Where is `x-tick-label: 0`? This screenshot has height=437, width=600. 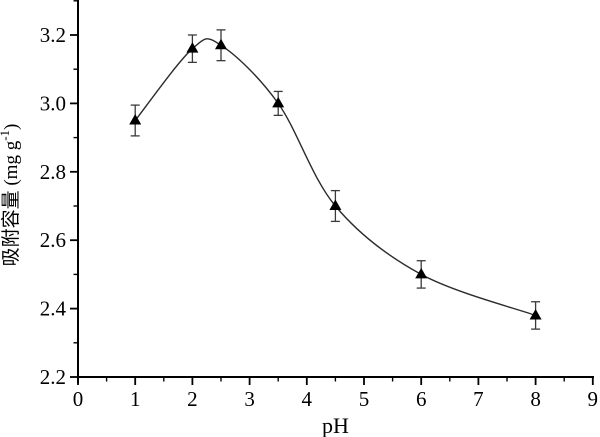 x-tick-label: 0 is located at coordinates (78, 399).